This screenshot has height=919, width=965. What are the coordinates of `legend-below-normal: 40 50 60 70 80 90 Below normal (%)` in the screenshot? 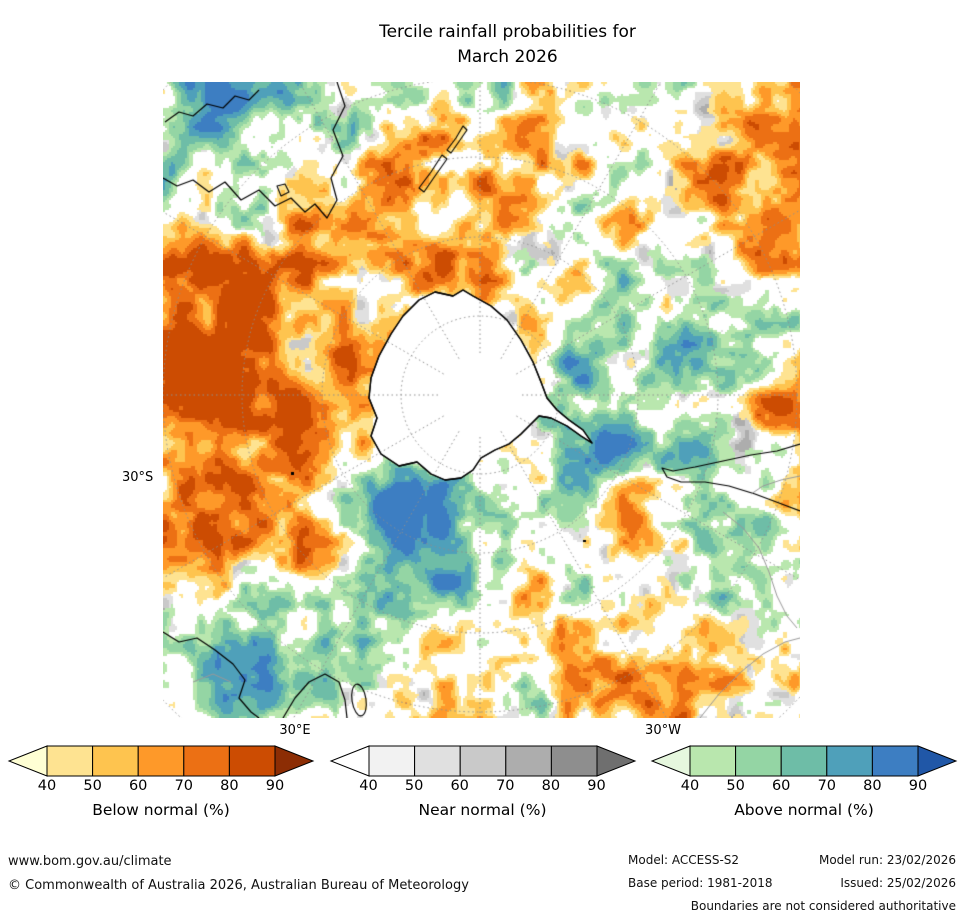 It's located at (161, 781).